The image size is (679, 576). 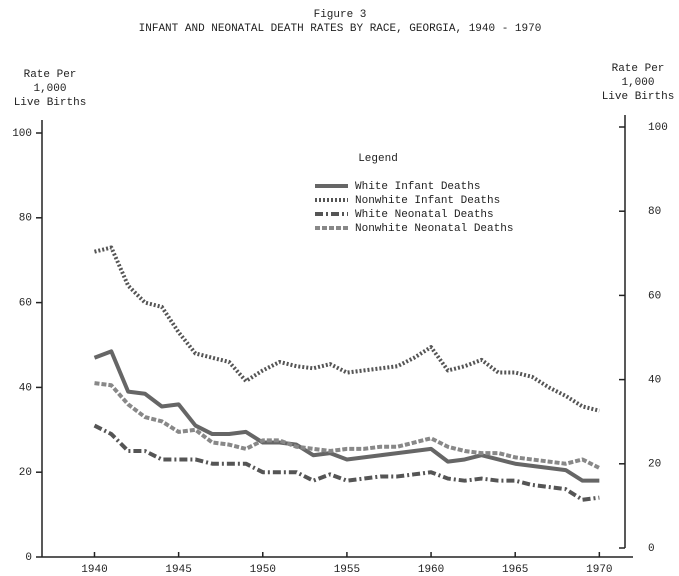 What do you see at coordinates (25, 219) in the screenshot?
I see `y-tick-label: 80` at bounding box center [25, 219].